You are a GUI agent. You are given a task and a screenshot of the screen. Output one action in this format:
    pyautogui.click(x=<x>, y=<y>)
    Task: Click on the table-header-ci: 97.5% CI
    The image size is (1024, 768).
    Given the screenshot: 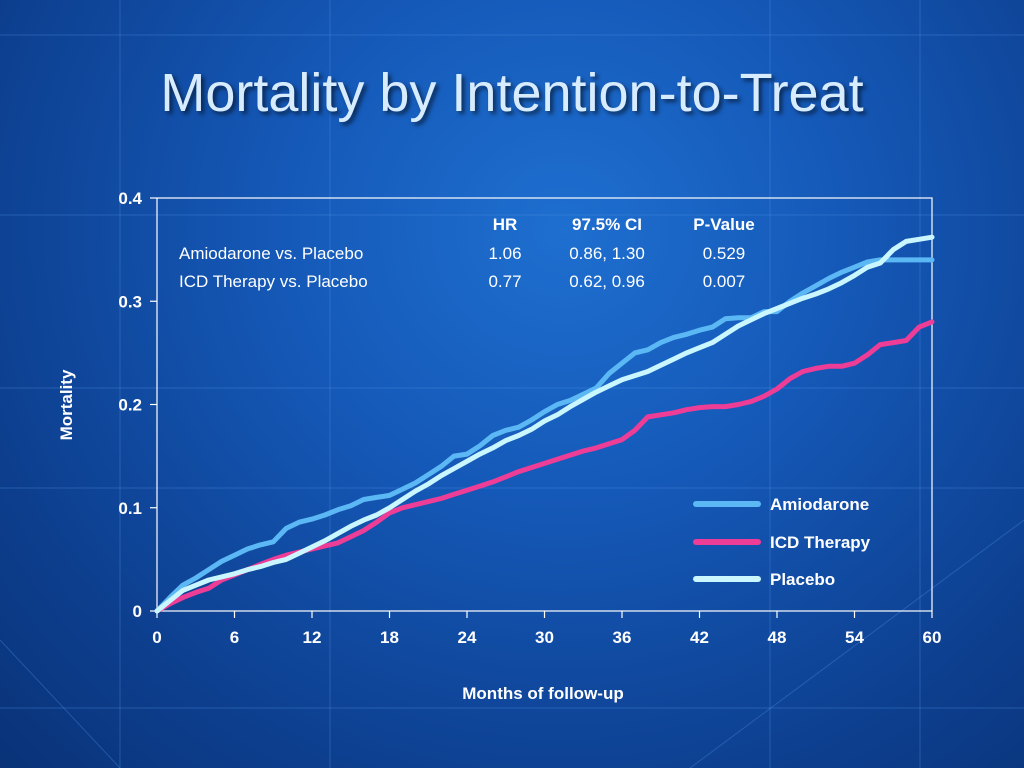 What is the action you would take?
    pyautogui.click(x=607, y=224)
    